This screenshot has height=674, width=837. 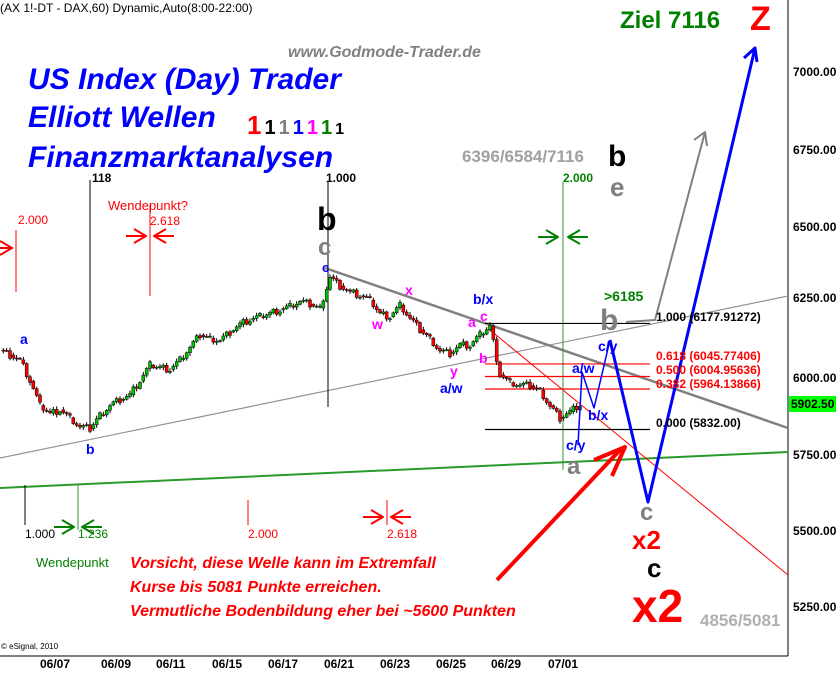 What do you see at coordinates (558, 515) in the screenshot?
I see `red-arrow` at bounding box center [558, 515].